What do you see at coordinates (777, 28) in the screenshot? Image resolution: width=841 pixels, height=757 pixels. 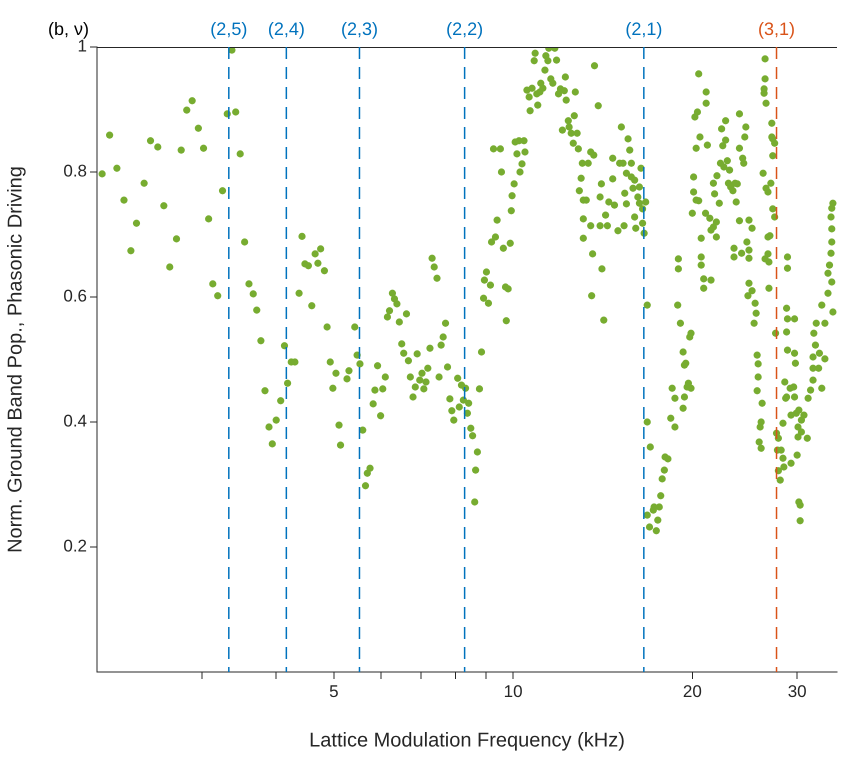 I see `annotation: (3,1)` at bounding box center [777, 28].